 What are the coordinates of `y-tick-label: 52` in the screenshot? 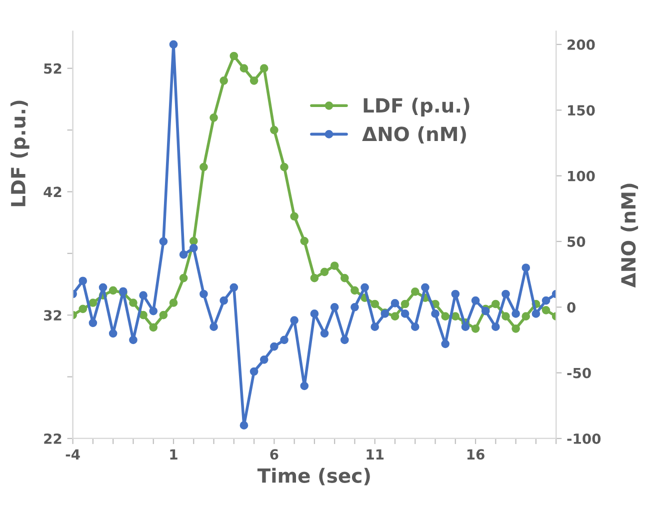 It's located at (53, 68).